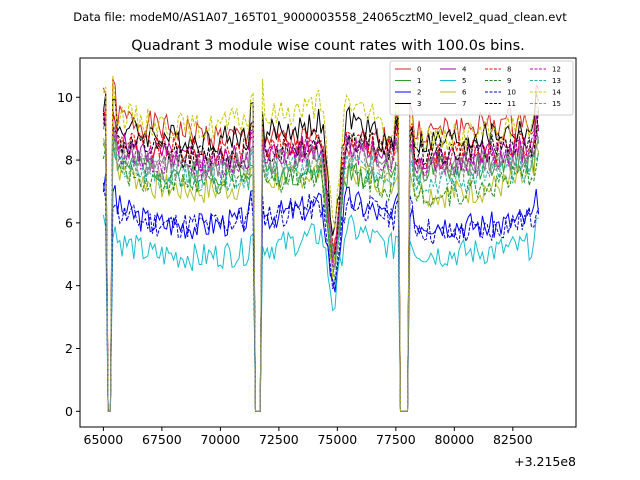 The image size is (640, 480). I want to click on legend-label-11: 11, so click(511, 104).